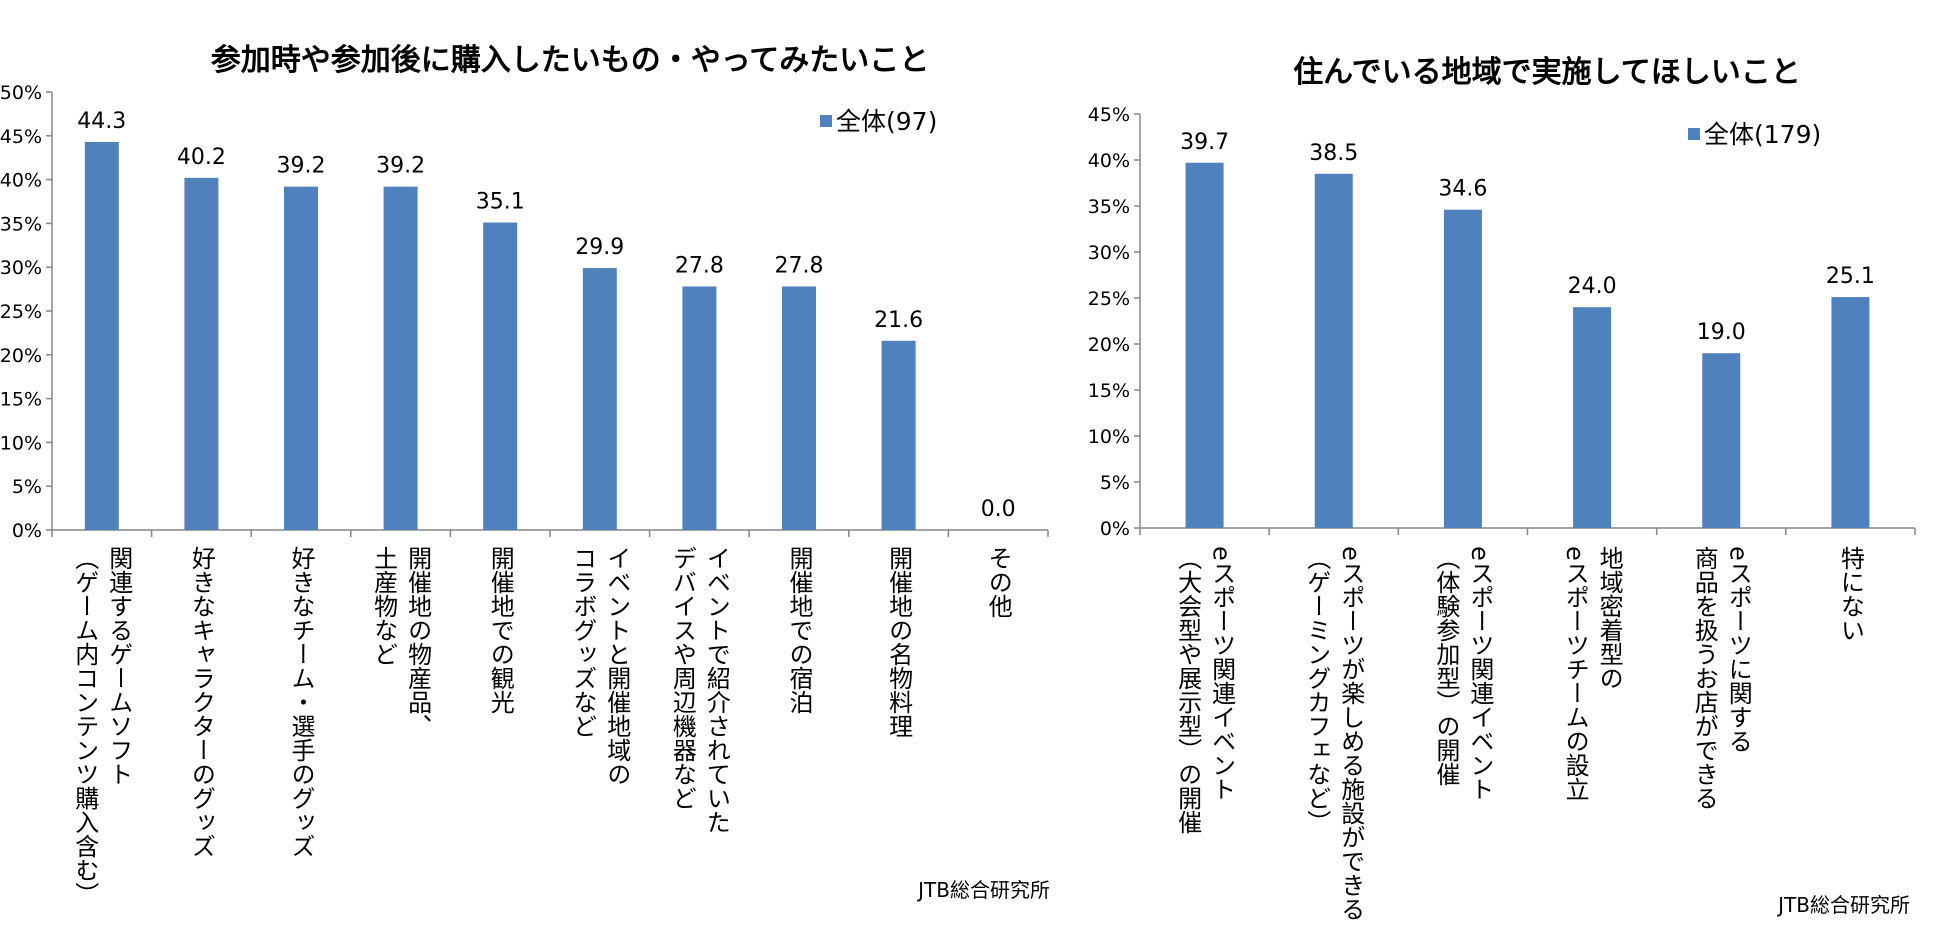 This screenshot has height=926, width=1950. I want to click on category-label: eスポーツに関する, so click(1738, 649).